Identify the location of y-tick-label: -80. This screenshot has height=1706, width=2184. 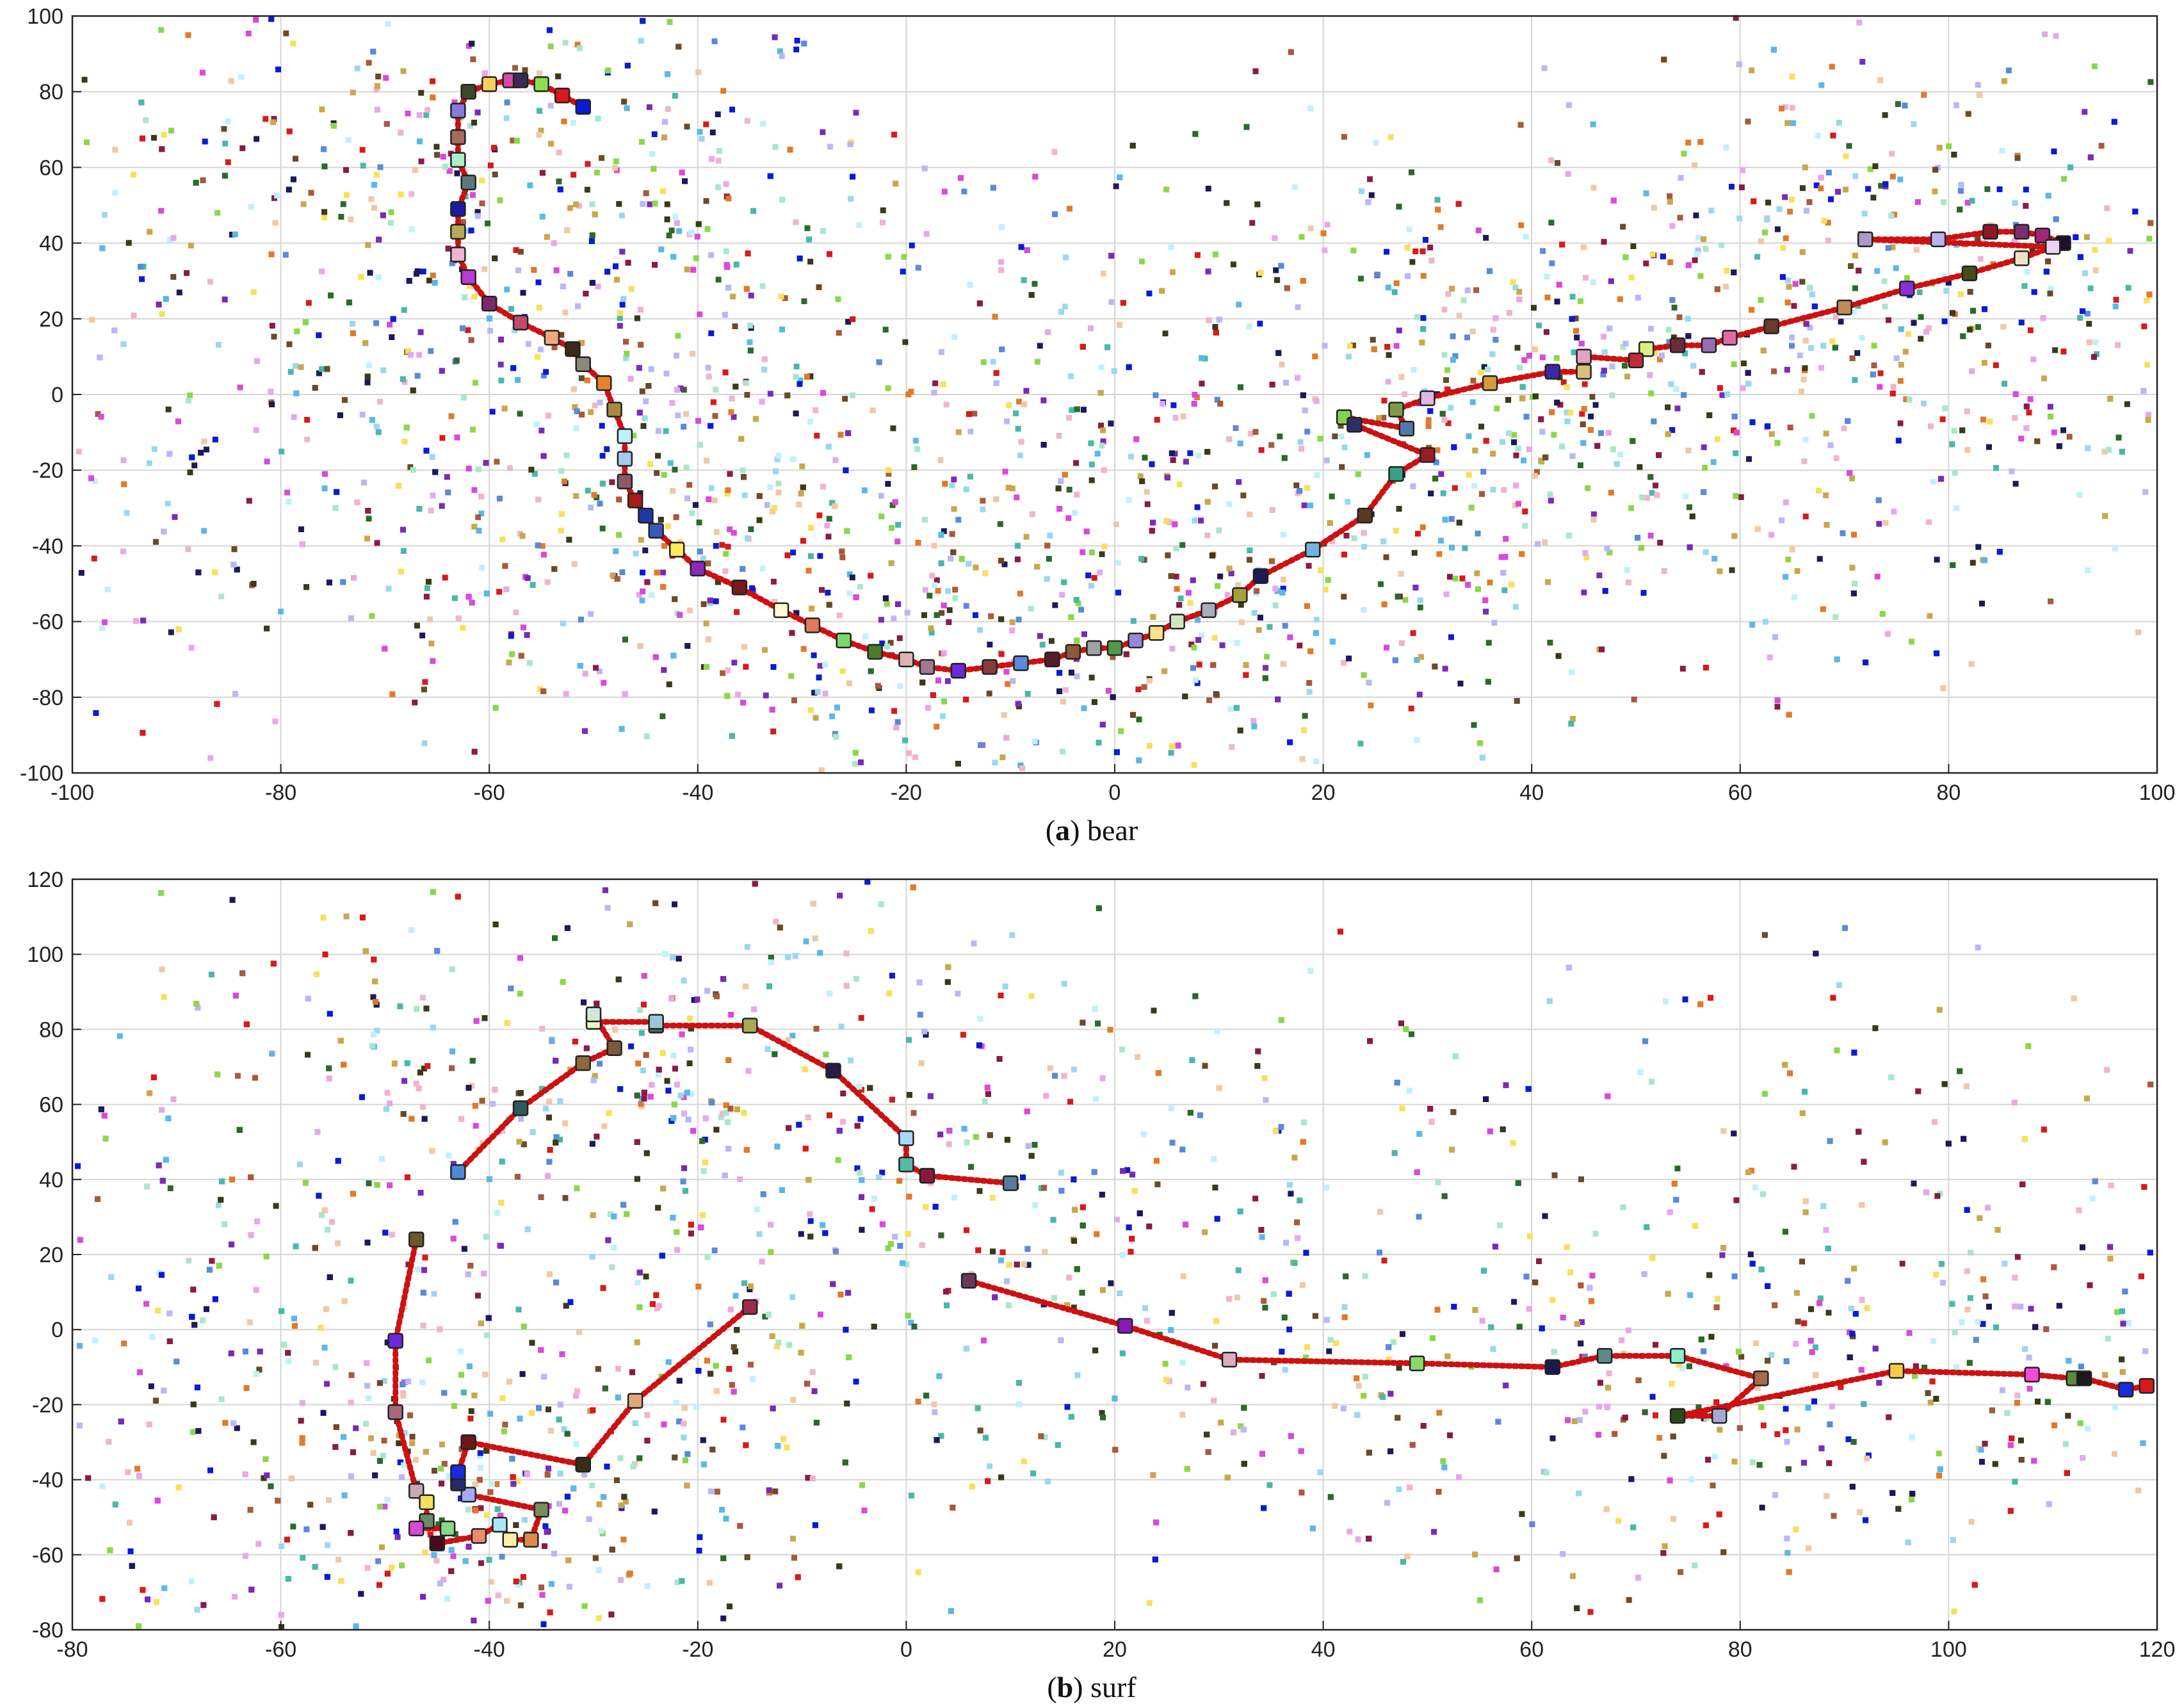
(48, 698).